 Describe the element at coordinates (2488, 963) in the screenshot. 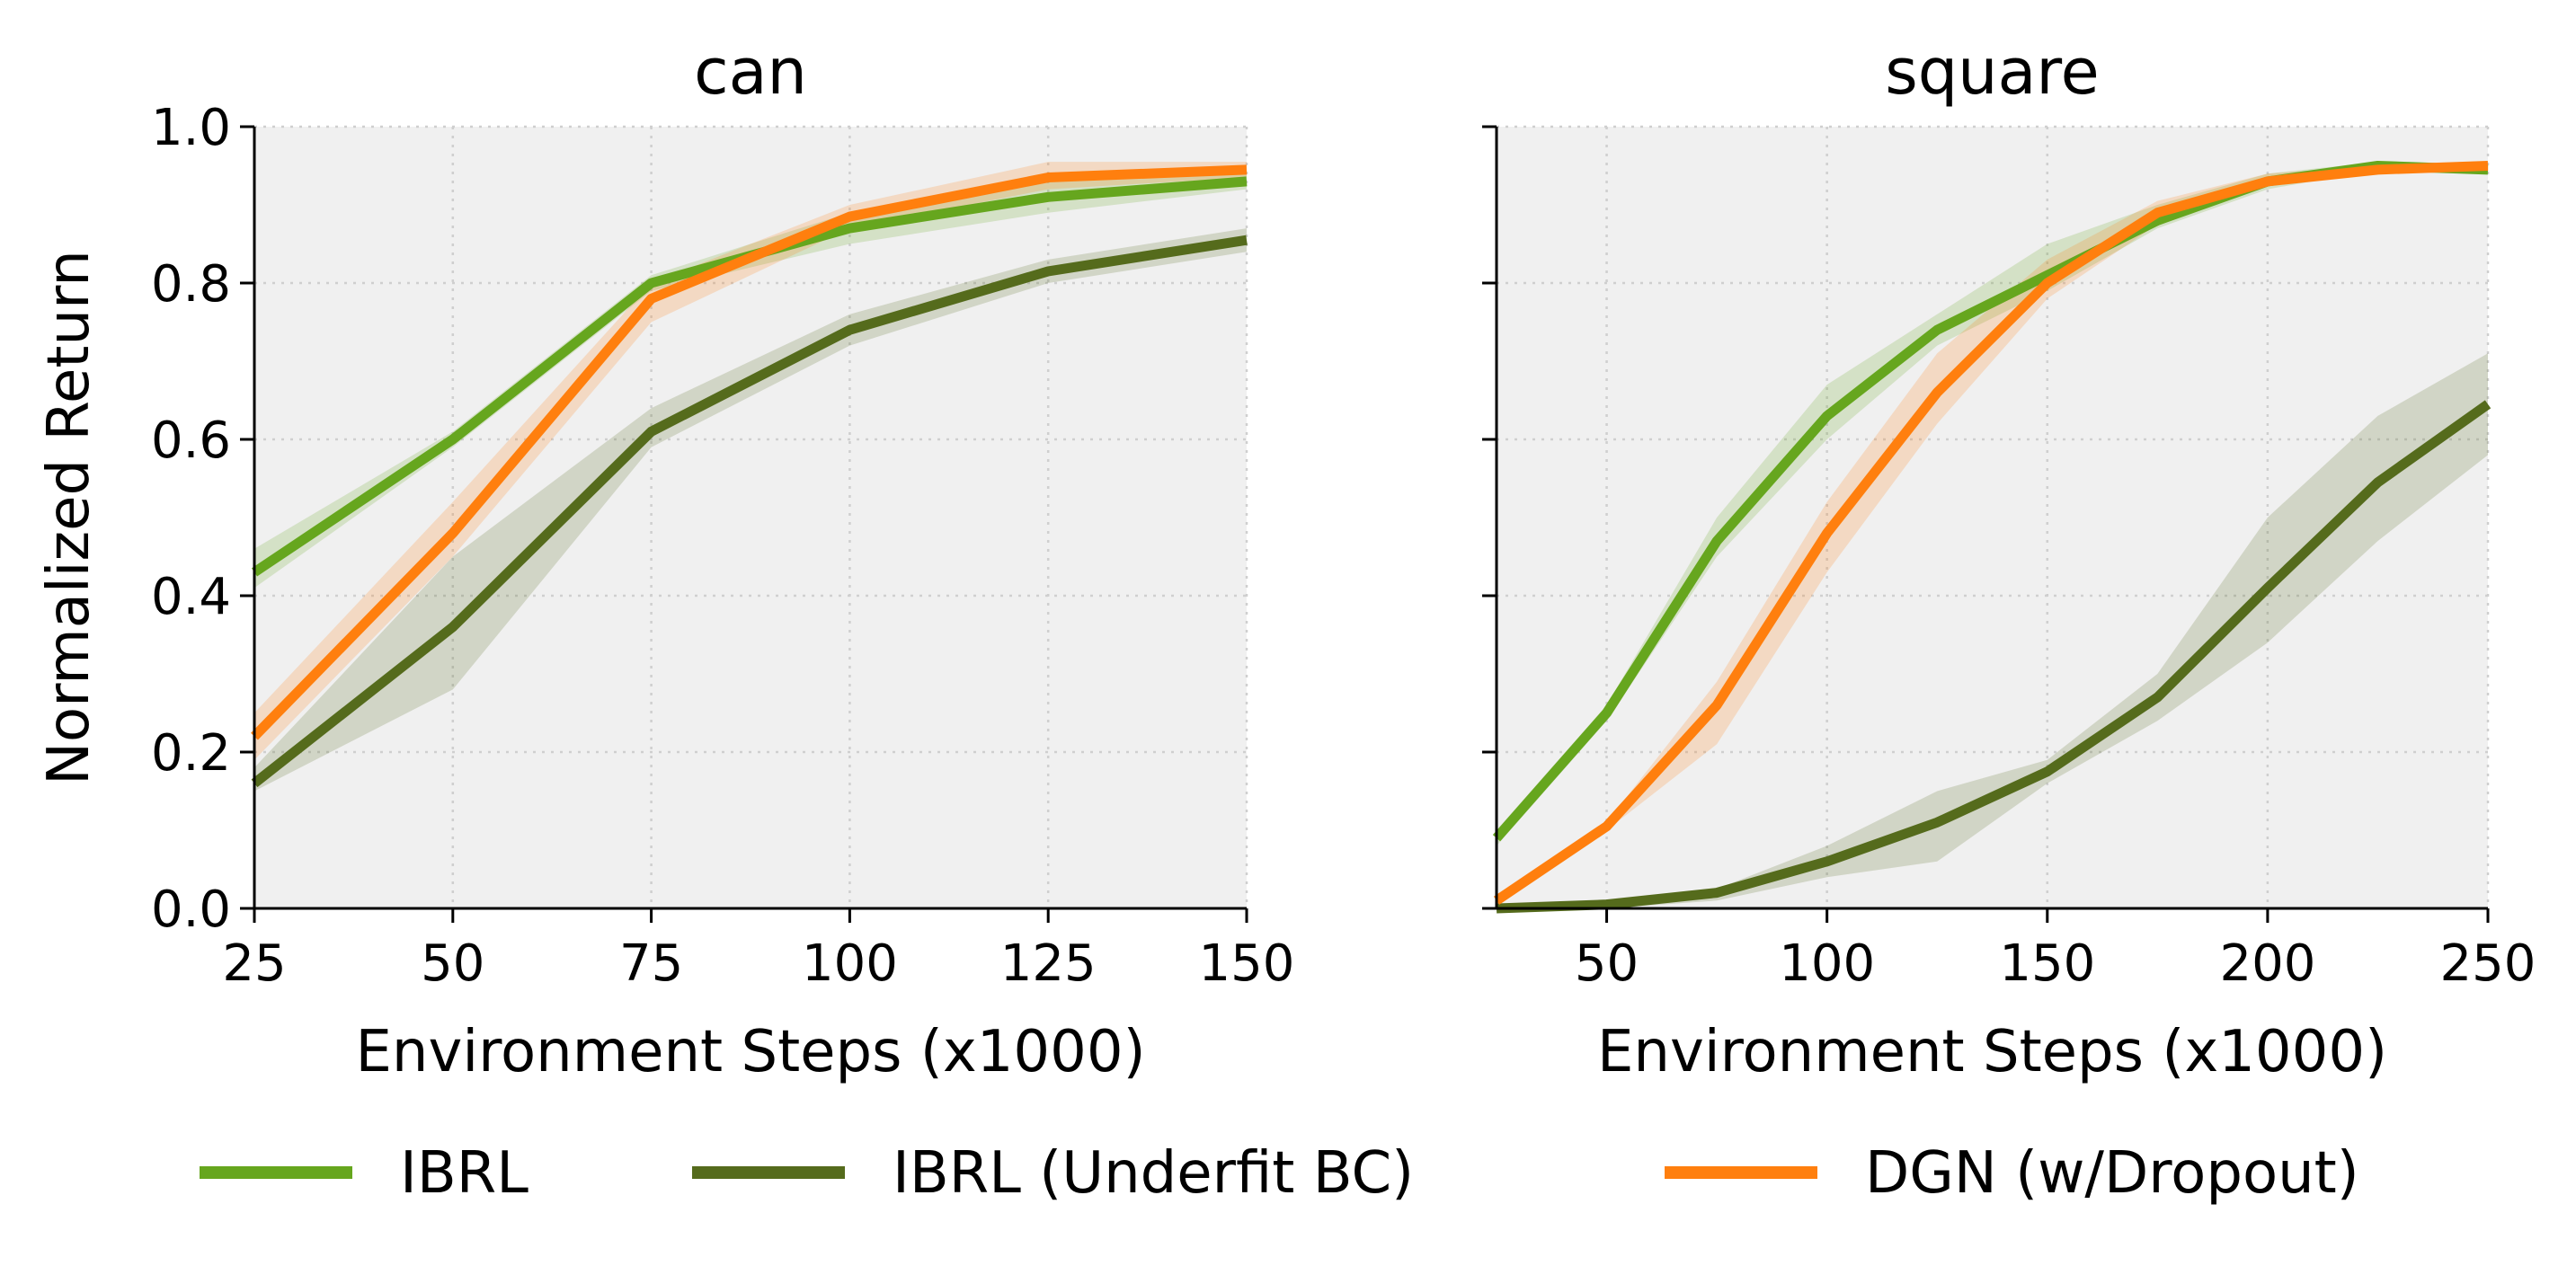

I see `x-tick-label: 250` at that location.